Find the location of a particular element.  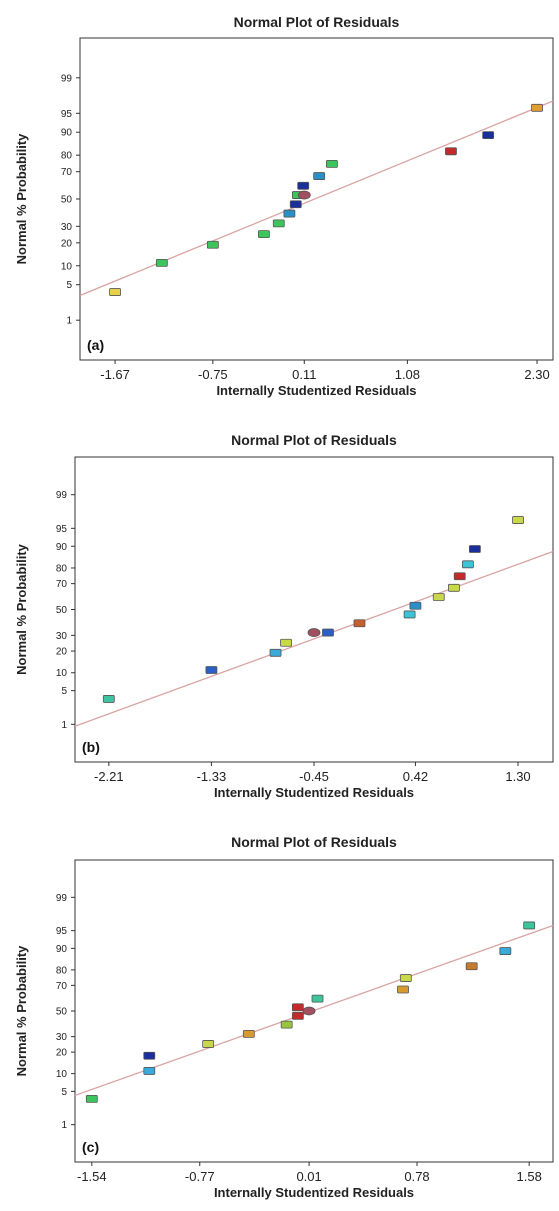

x-tick-label: 1.58 is located at coordinates (529, 1176).